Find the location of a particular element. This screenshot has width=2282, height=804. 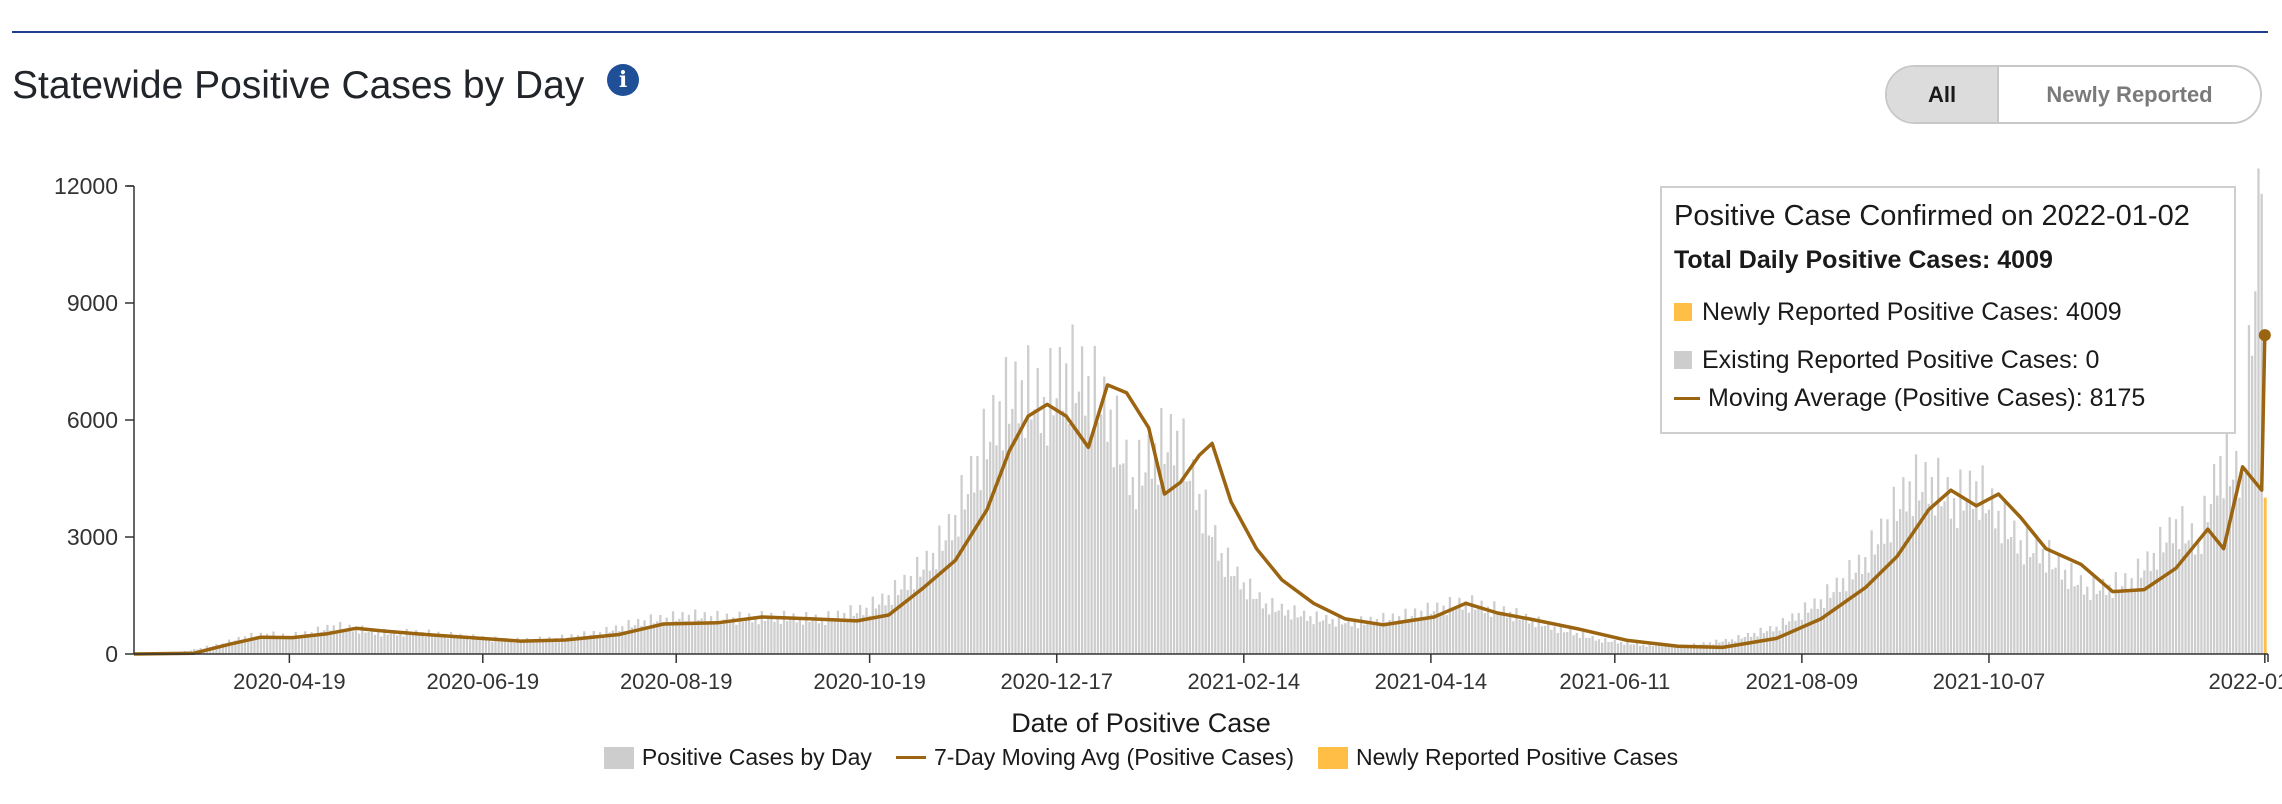

tooltip-row-moving: Moving Average (Positive Cases): 8175 is located at coordinates (1948, 398).